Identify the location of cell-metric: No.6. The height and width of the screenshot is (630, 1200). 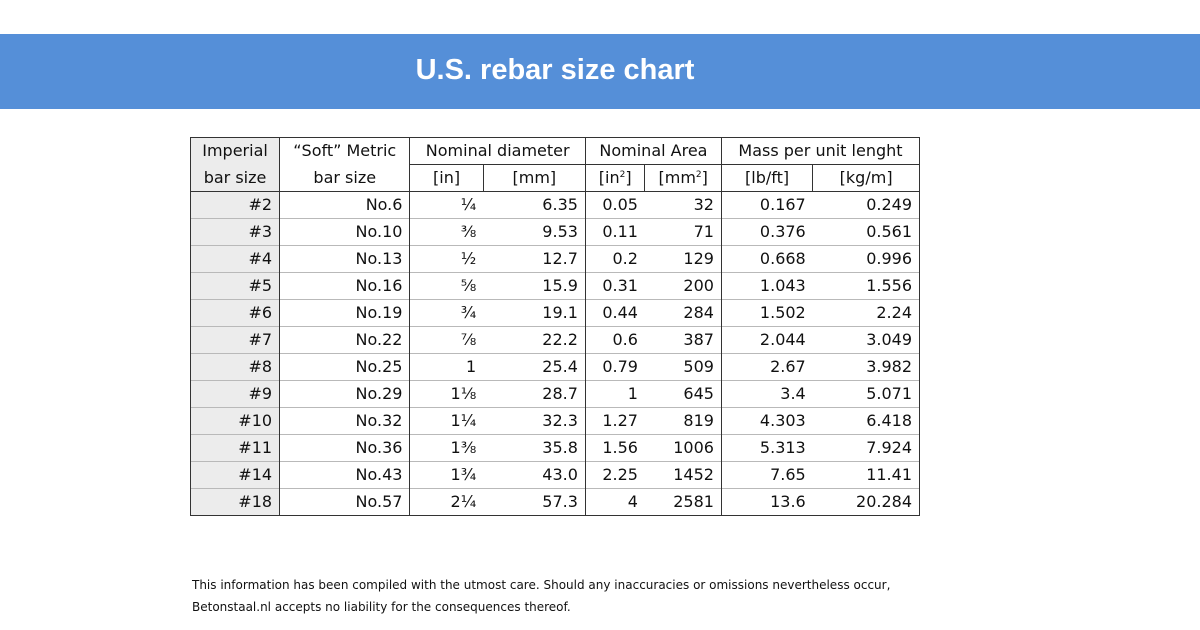
(345, 205).